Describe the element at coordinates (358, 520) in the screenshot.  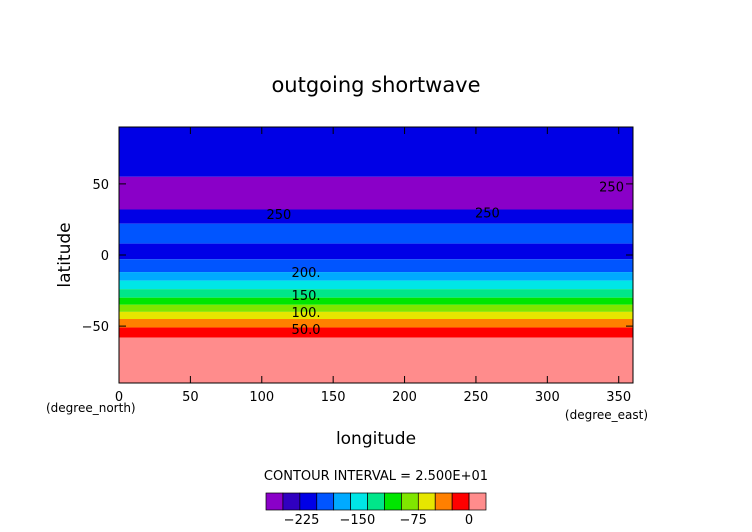
I see `colorbar-tick-label-1: −150` at that location.